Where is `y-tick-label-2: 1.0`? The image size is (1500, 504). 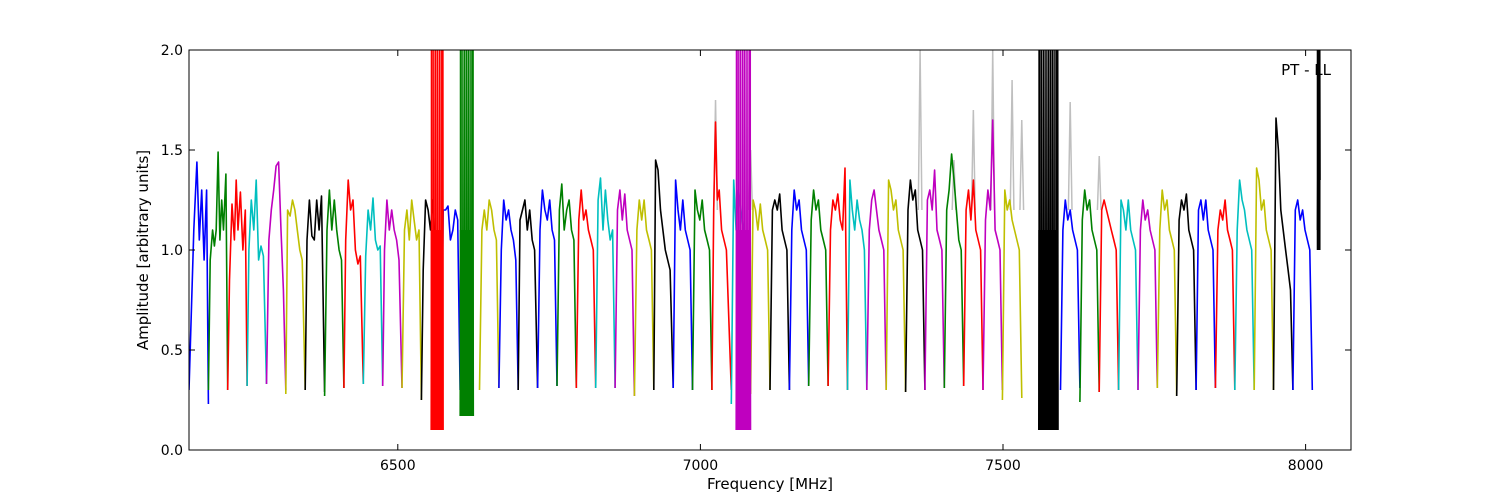 y-tick-label-2: 1.0 is located at coordinates (172, 251).